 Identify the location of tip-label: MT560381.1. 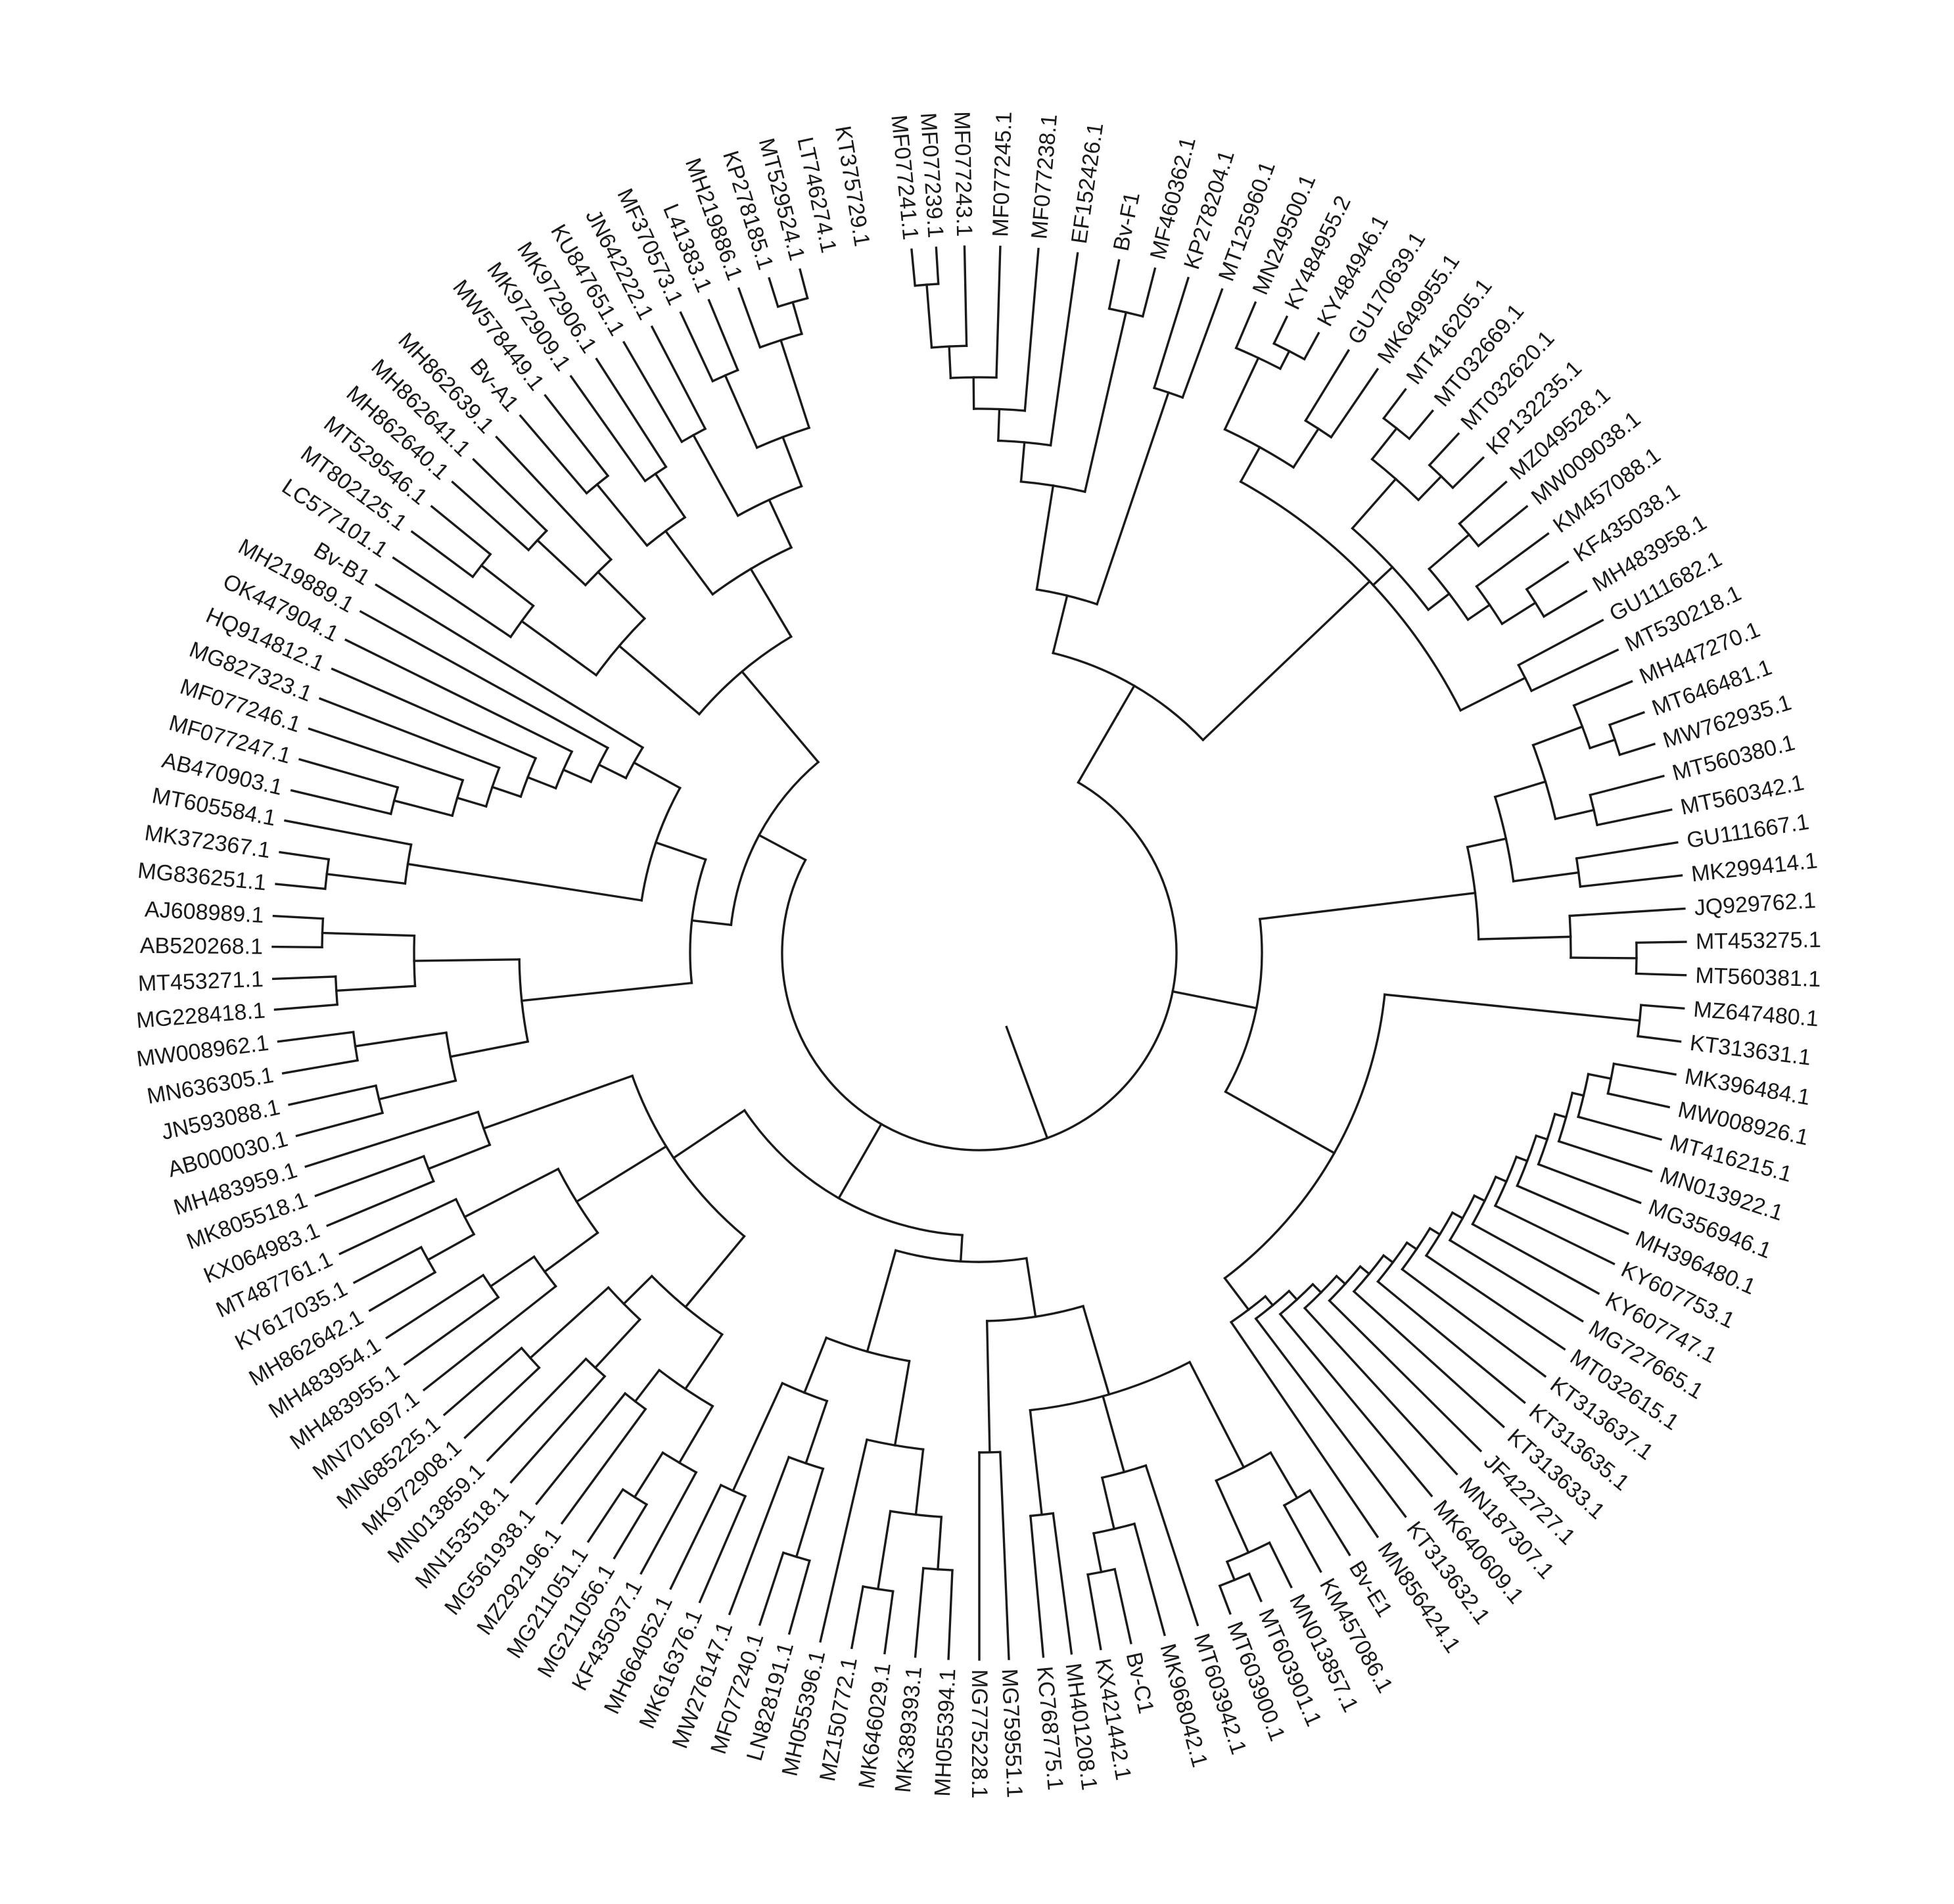
(1758, 977).